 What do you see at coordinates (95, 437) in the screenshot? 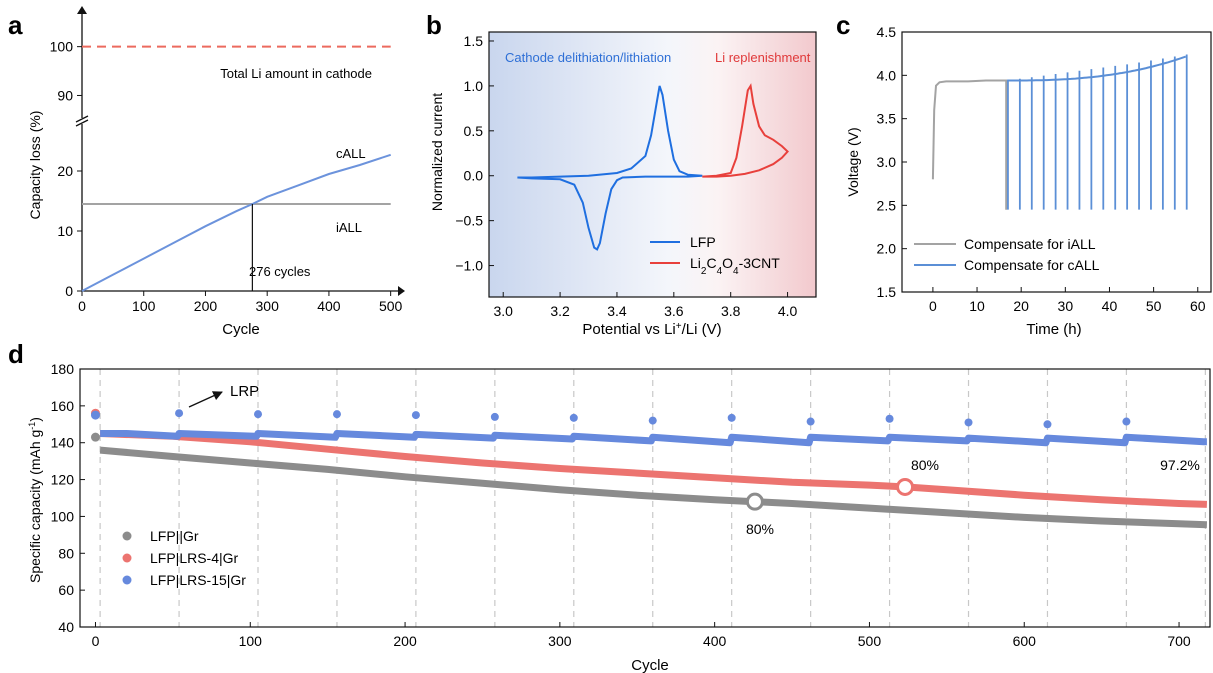
I see `panel-d-initial-point` at bounding box center [95, 437].